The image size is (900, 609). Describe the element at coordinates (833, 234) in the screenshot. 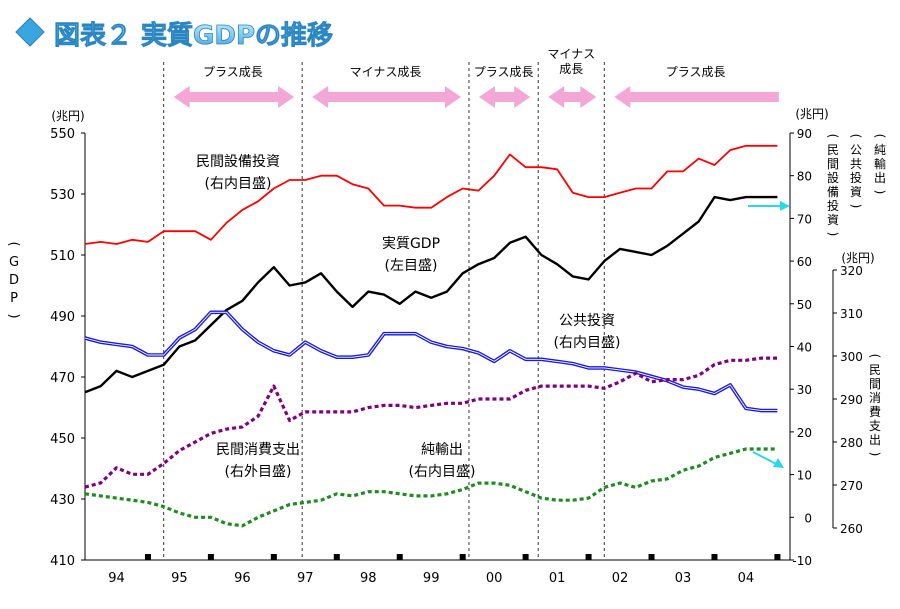

I see `right-label-capex: )` at that location.